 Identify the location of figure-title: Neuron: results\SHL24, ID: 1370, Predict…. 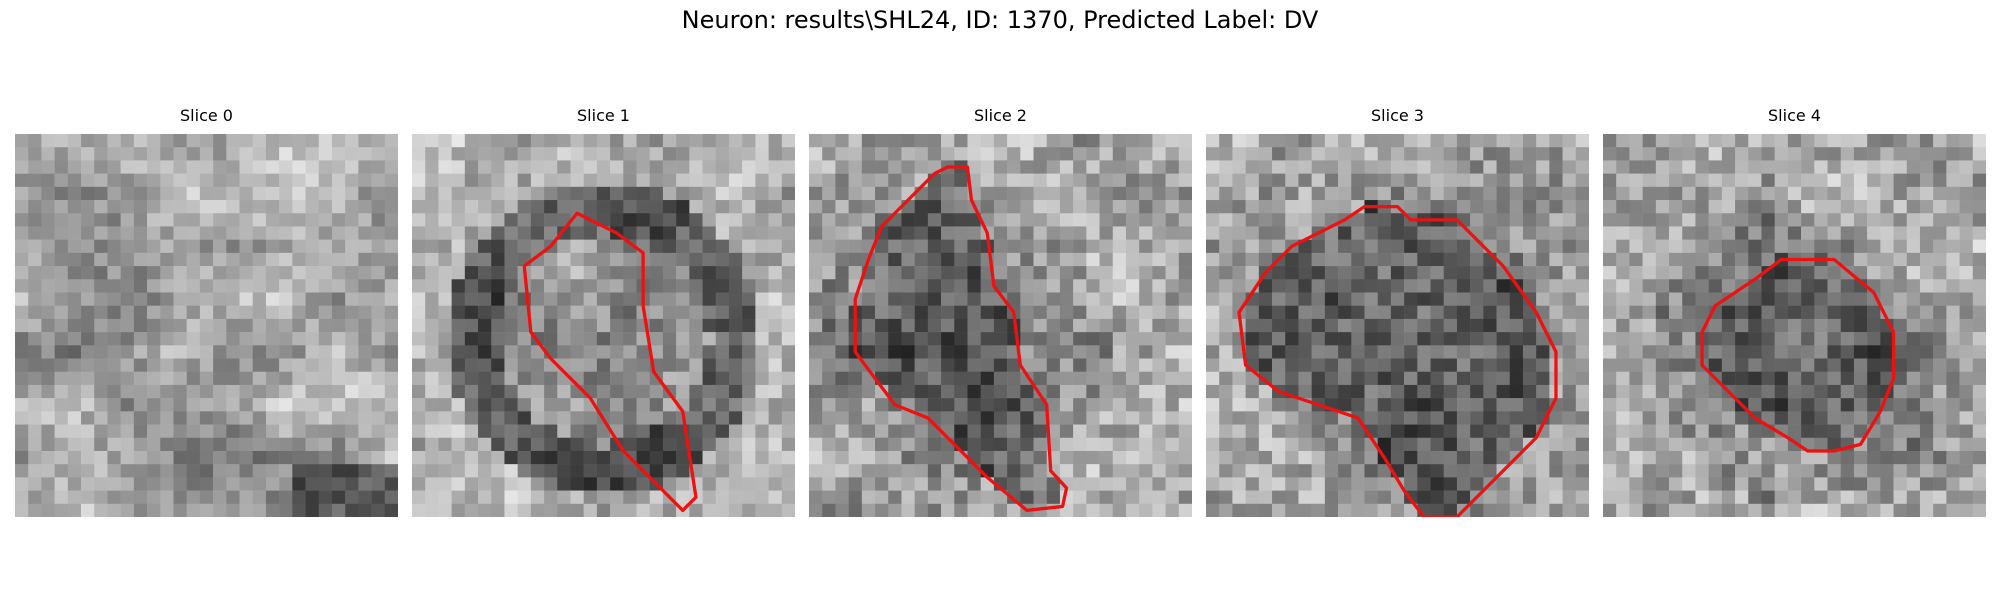
(1000, 20).